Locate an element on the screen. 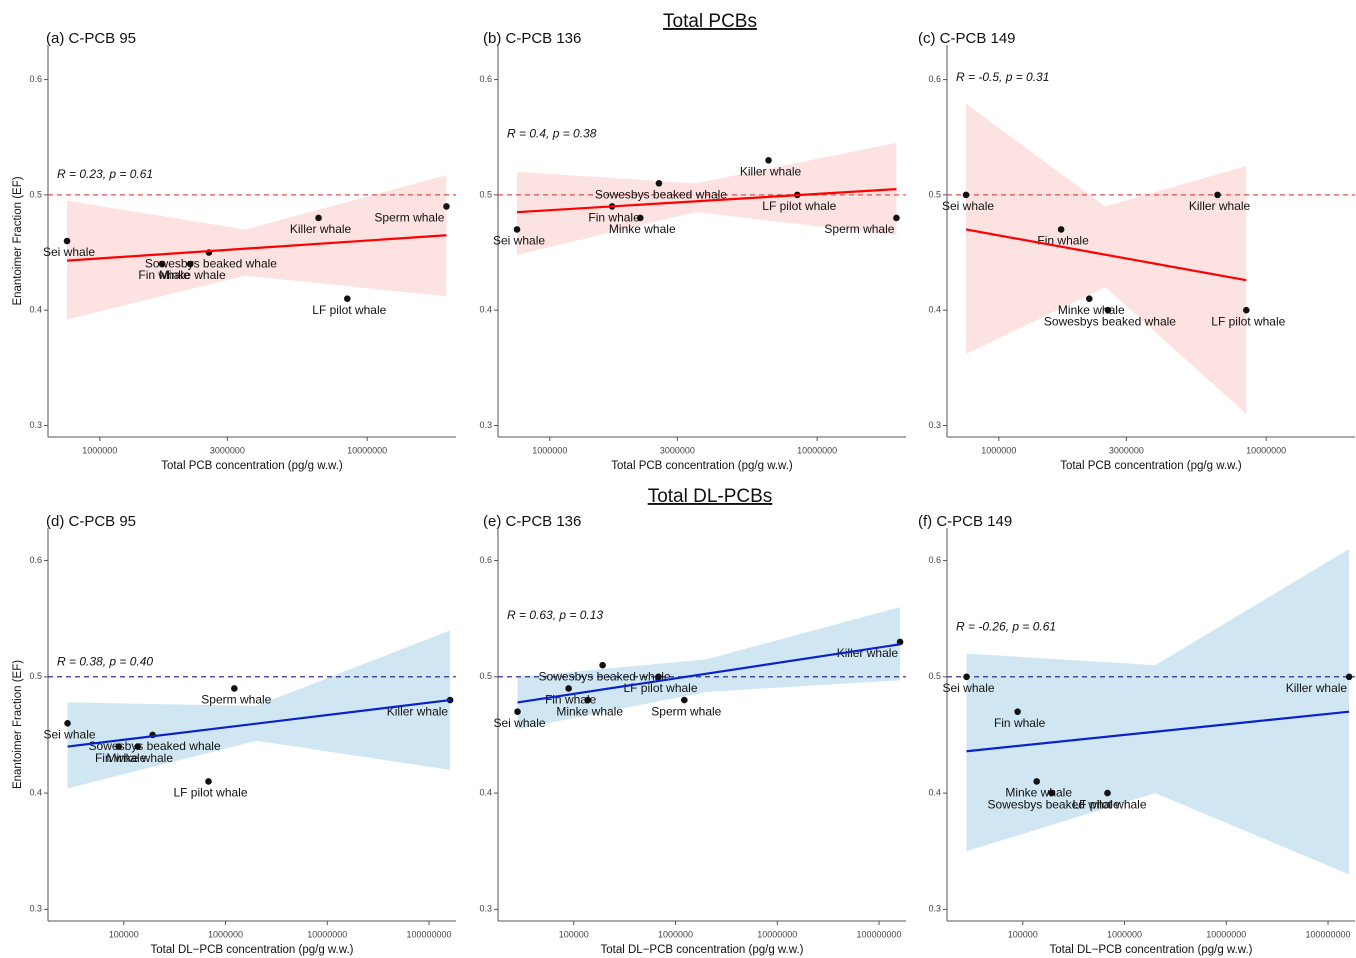  annotation: R = -0.5, p = 0.31 is located at coordinates (1002, 77).